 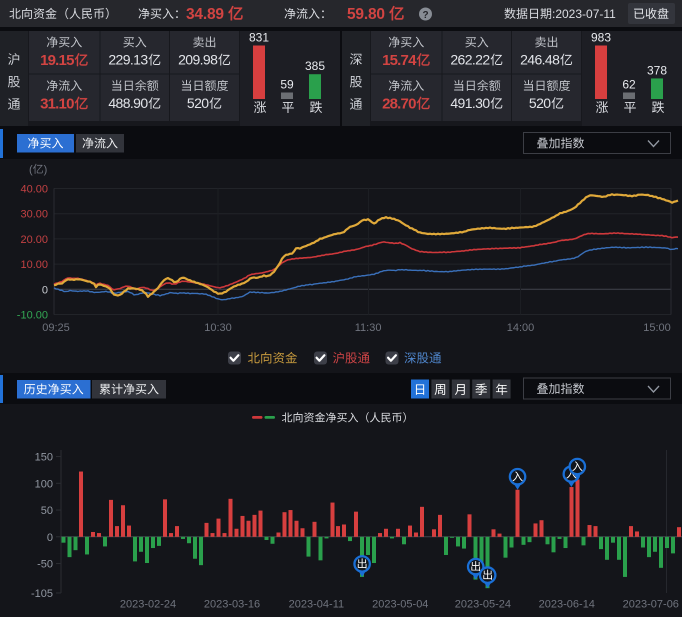 What do you see at coordinates (483, 605) in the screenshot?
I see `svg-text: 2023-05-24` at bounding box center [483, 605].